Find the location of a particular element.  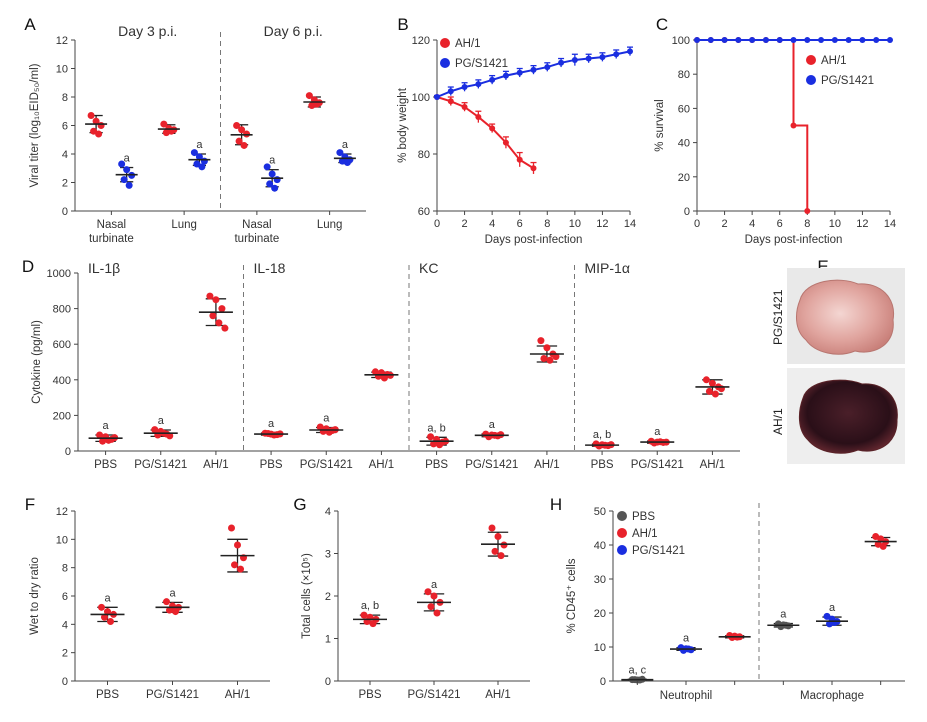

group-x-label: Neutrophil is located at coordinates (686, 696).